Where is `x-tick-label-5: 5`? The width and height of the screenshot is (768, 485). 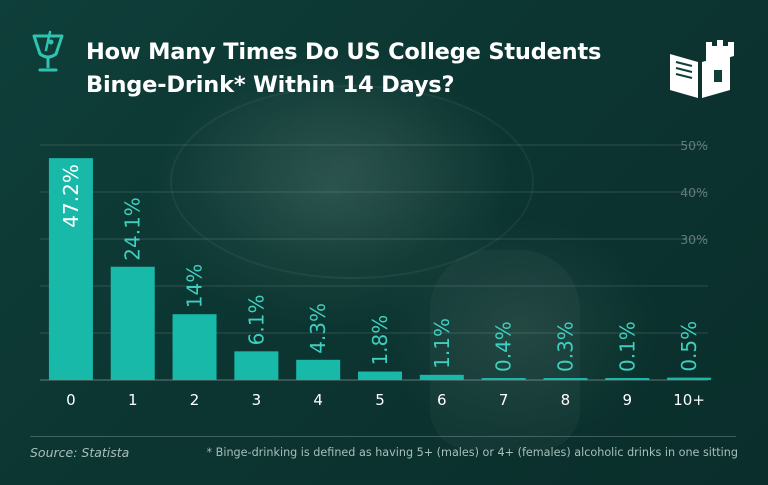 x-tick-label-5: 5 is located at coordinates (380, 400).